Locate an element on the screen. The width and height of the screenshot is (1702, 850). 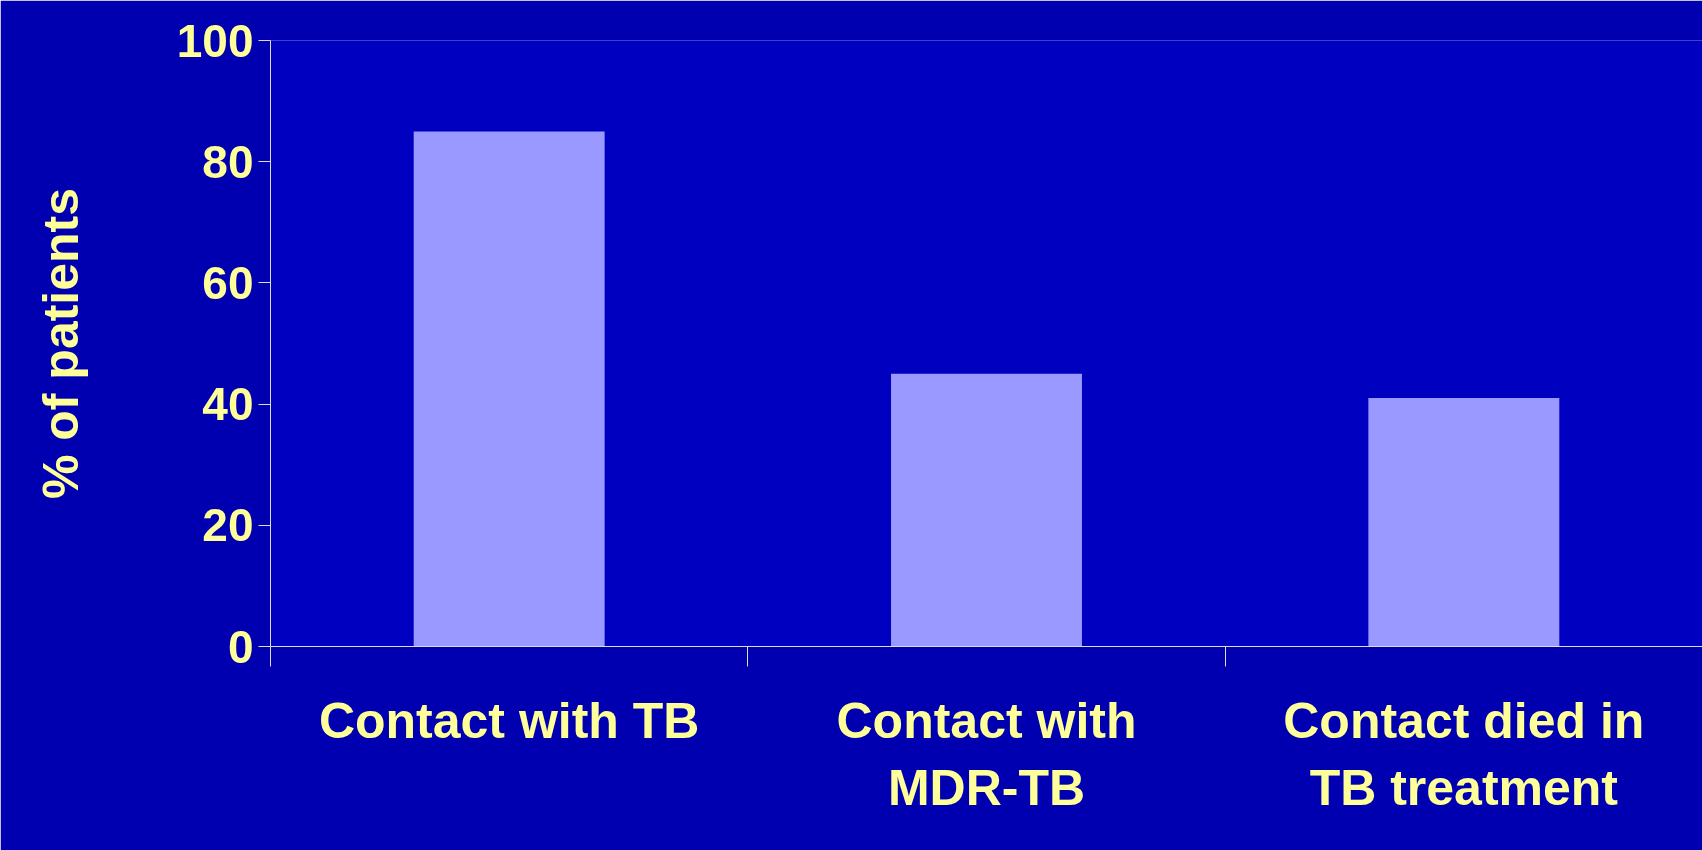
x-tick-label: Contact with MDR-TB is located at coordinates (986, 754).